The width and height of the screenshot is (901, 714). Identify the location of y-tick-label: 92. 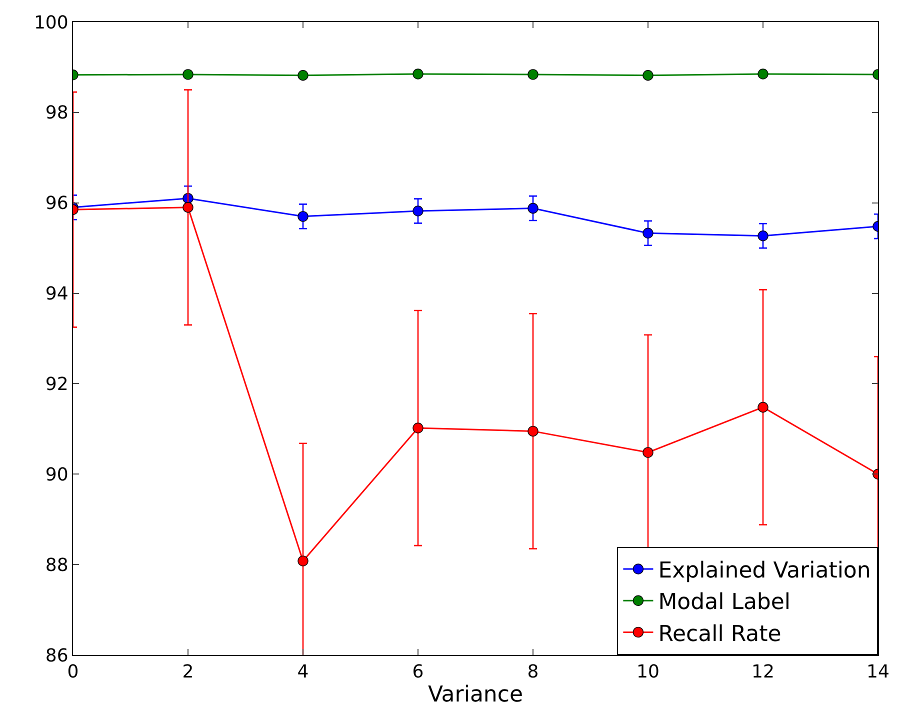
(56, 385).